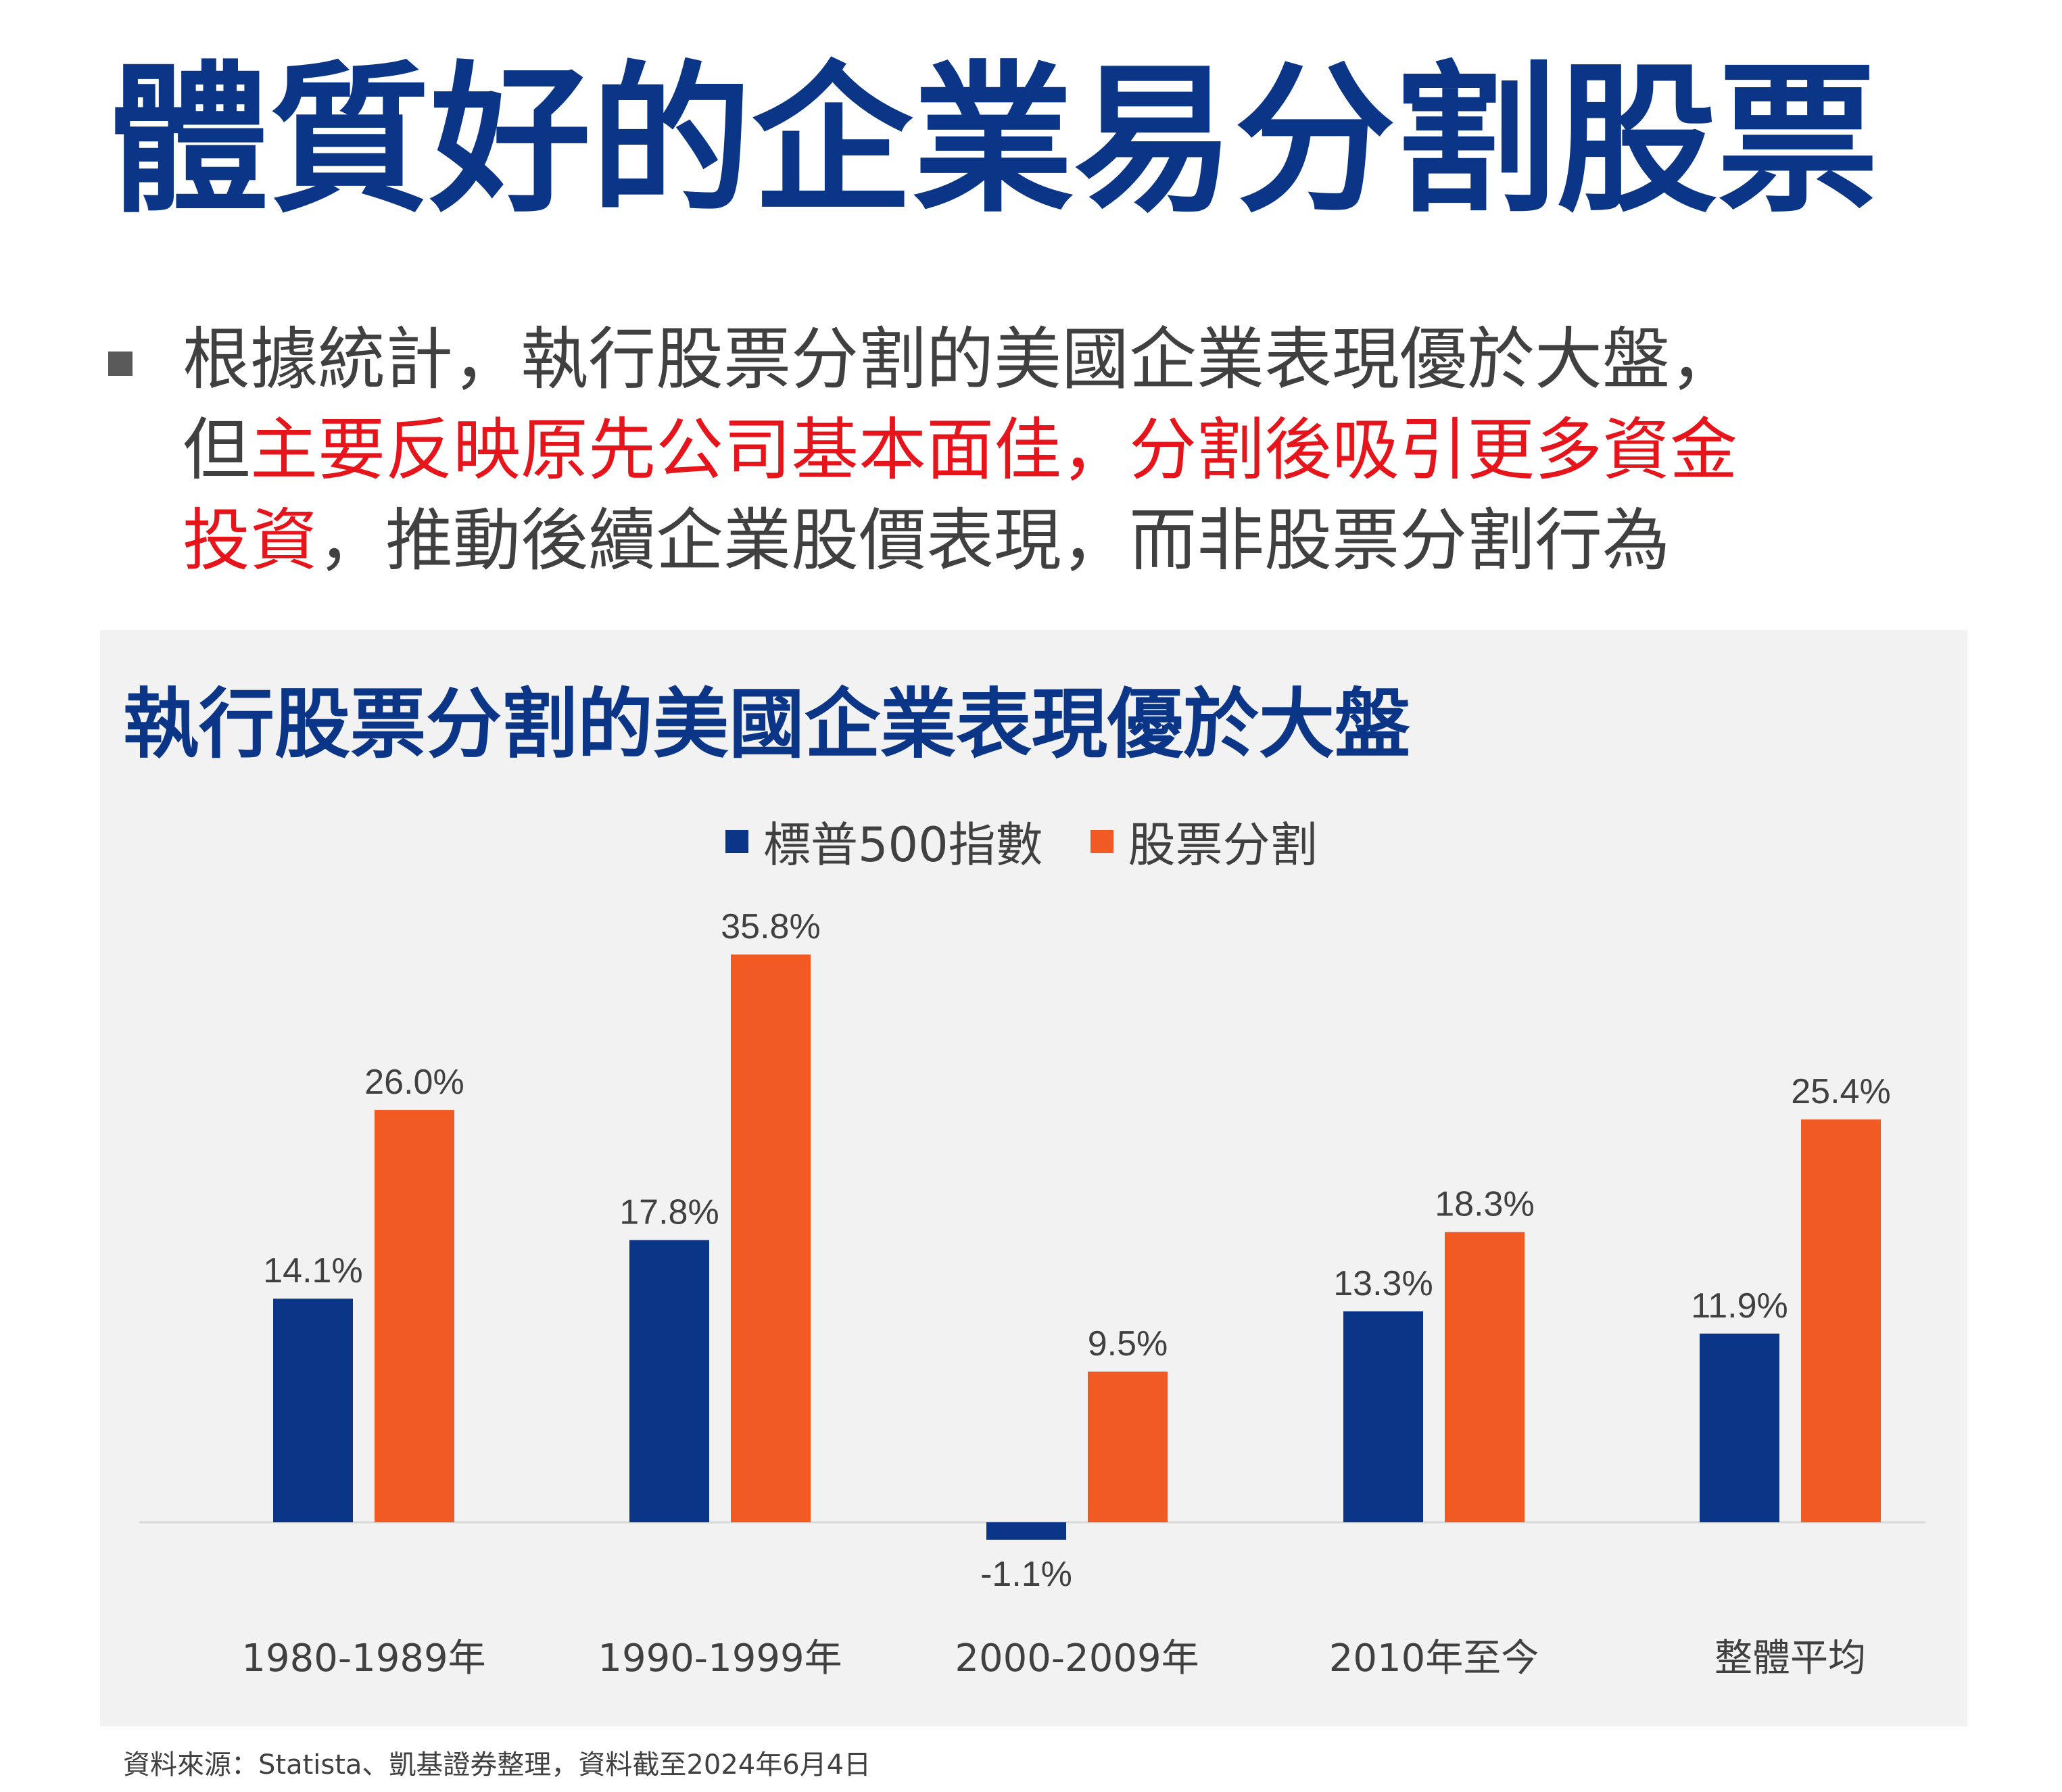  What do you see at coordinates (1077, 1658) in the screenshot?
I see `category-label-2: 2000-2009年` at bounding box center [1077, 1658].